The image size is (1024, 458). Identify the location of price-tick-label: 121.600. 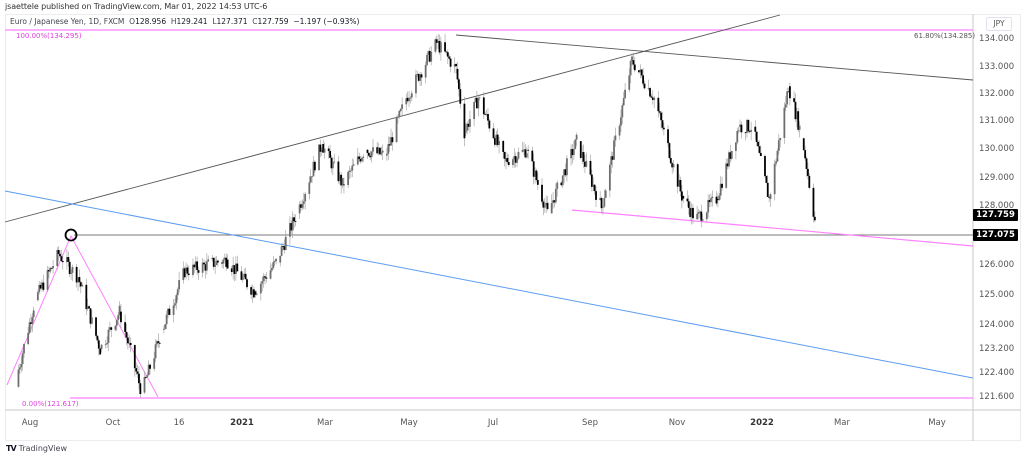
(997, 397).